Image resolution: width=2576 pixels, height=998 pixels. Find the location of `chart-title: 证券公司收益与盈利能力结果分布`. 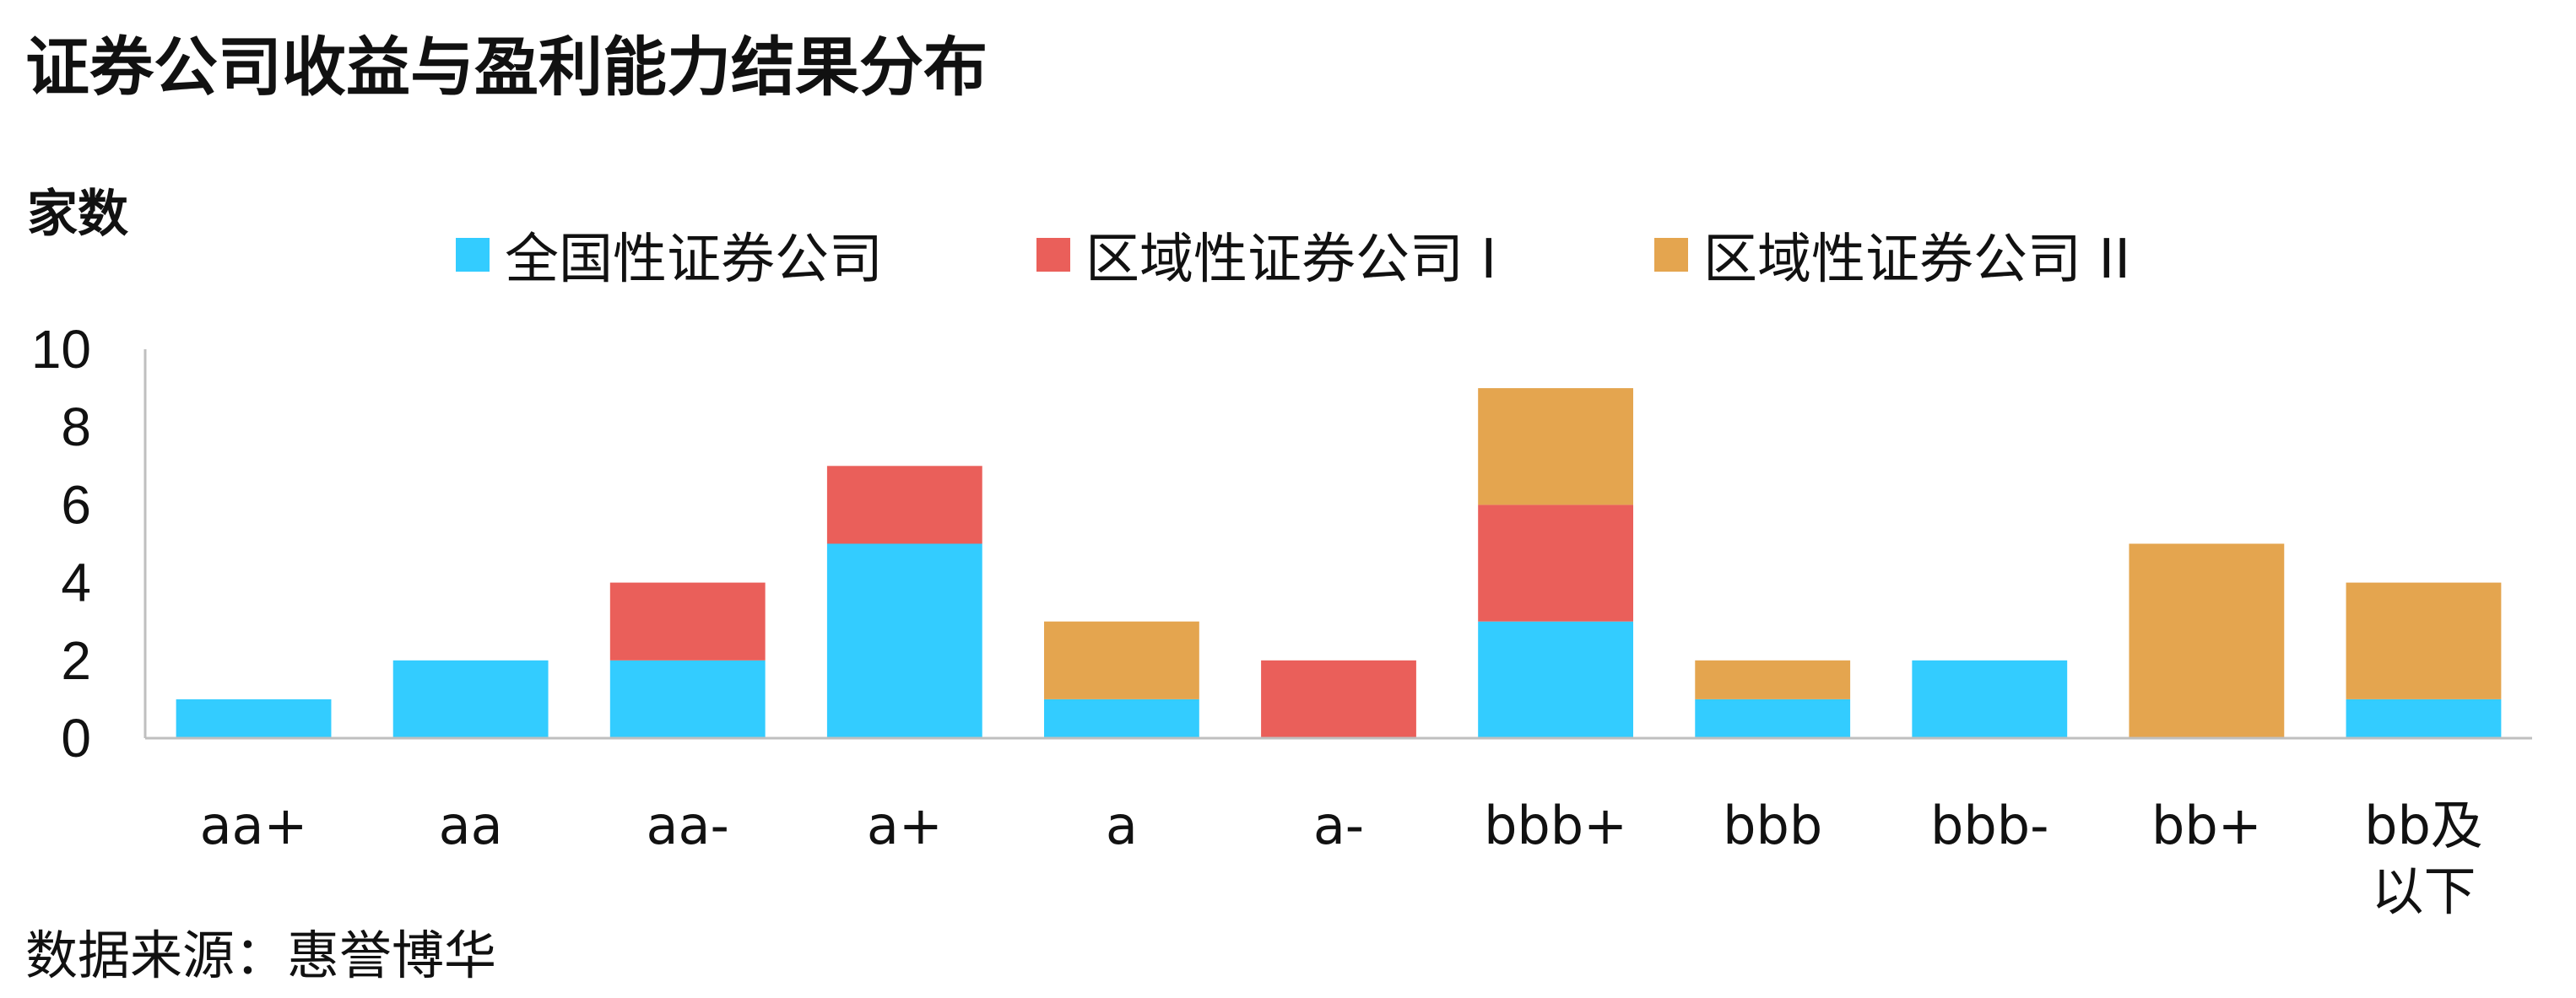

chart-title: 证券公司收益与盈利能力结果分布 is located at coordinates (506, 68).